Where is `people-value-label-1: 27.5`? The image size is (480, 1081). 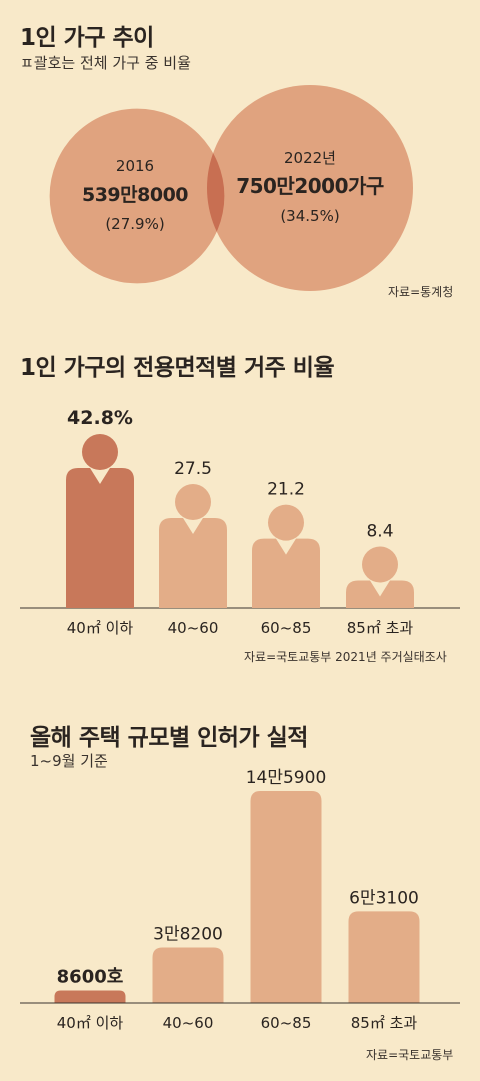
people-value-label-1: 27.5 is located at coordinates (193, 469).